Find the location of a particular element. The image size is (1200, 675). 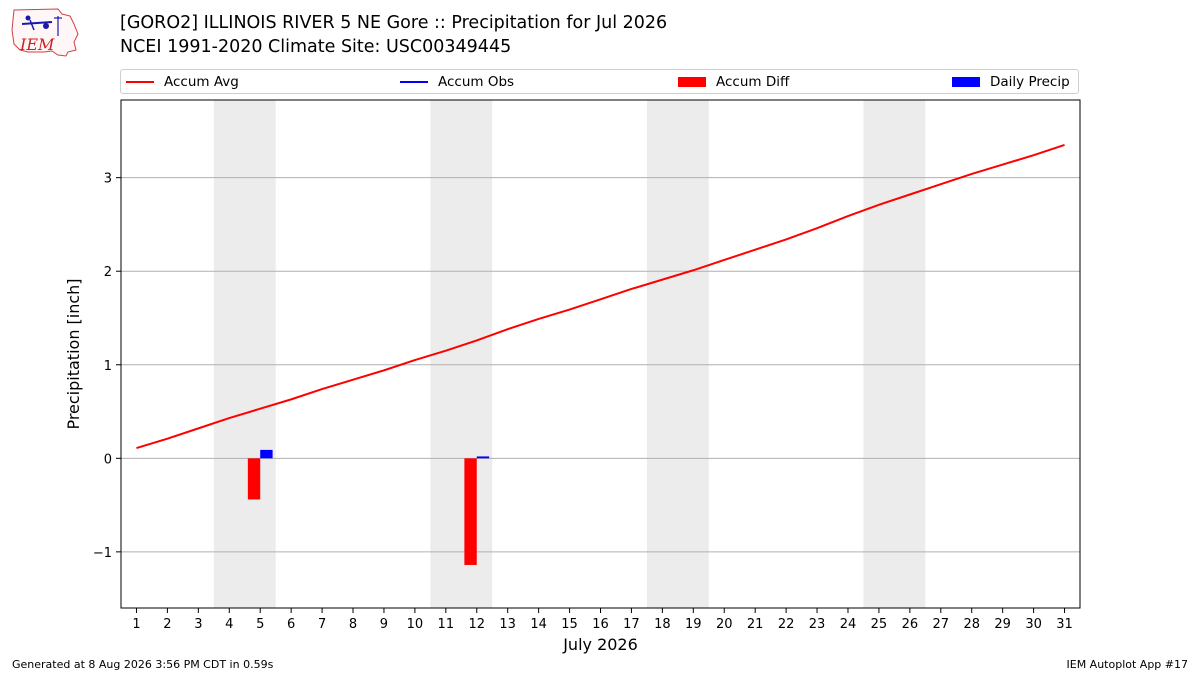

x-tick-label: 22 is located at coordinates (786, 624).